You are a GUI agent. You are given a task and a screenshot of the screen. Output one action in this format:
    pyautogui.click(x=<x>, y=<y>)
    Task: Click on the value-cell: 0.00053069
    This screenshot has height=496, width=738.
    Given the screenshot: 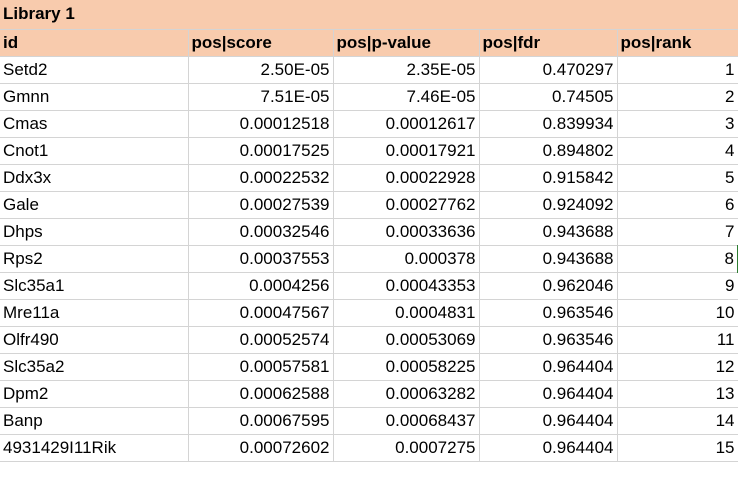 What is the action you would take?
    pyautogui.click(x=406, y=340)
    